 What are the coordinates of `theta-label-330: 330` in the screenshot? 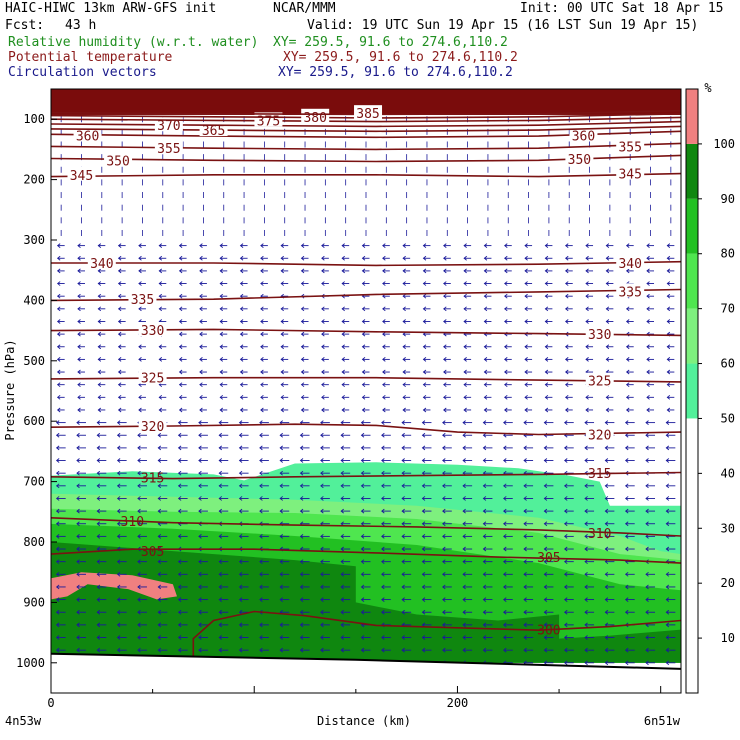 It's located at (599, 335).